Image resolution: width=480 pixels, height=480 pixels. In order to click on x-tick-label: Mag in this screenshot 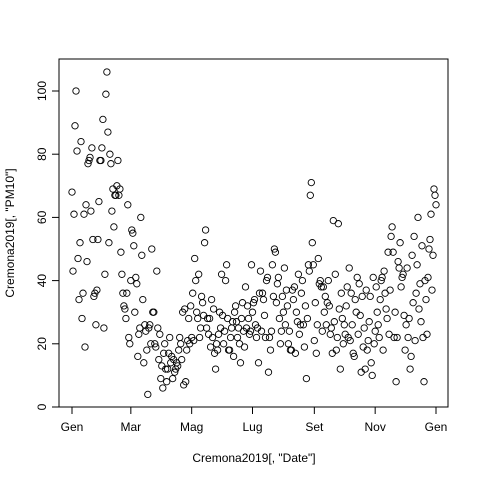, I will do `click(191, 427)`.